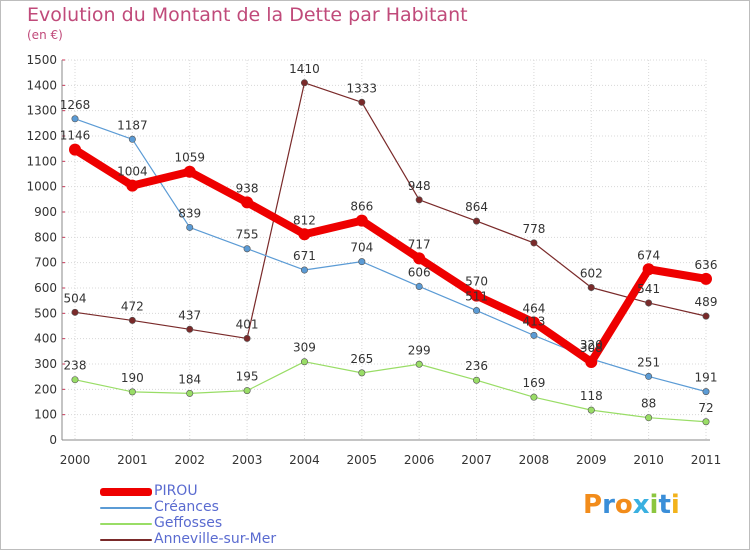  What do you see at coordinates (591, 273) in the screenshot?
I see `data-label: 602` at bounding box center [591, 273].